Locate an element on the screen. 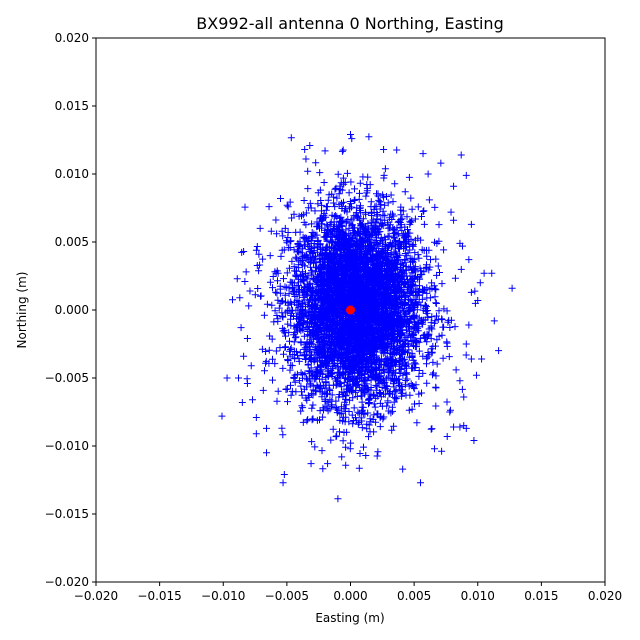 The height and width of the screenshot is (640, 640). chart-title: BX992-all antenna 0 Northing, Easting is located at coordinates (349, 23).